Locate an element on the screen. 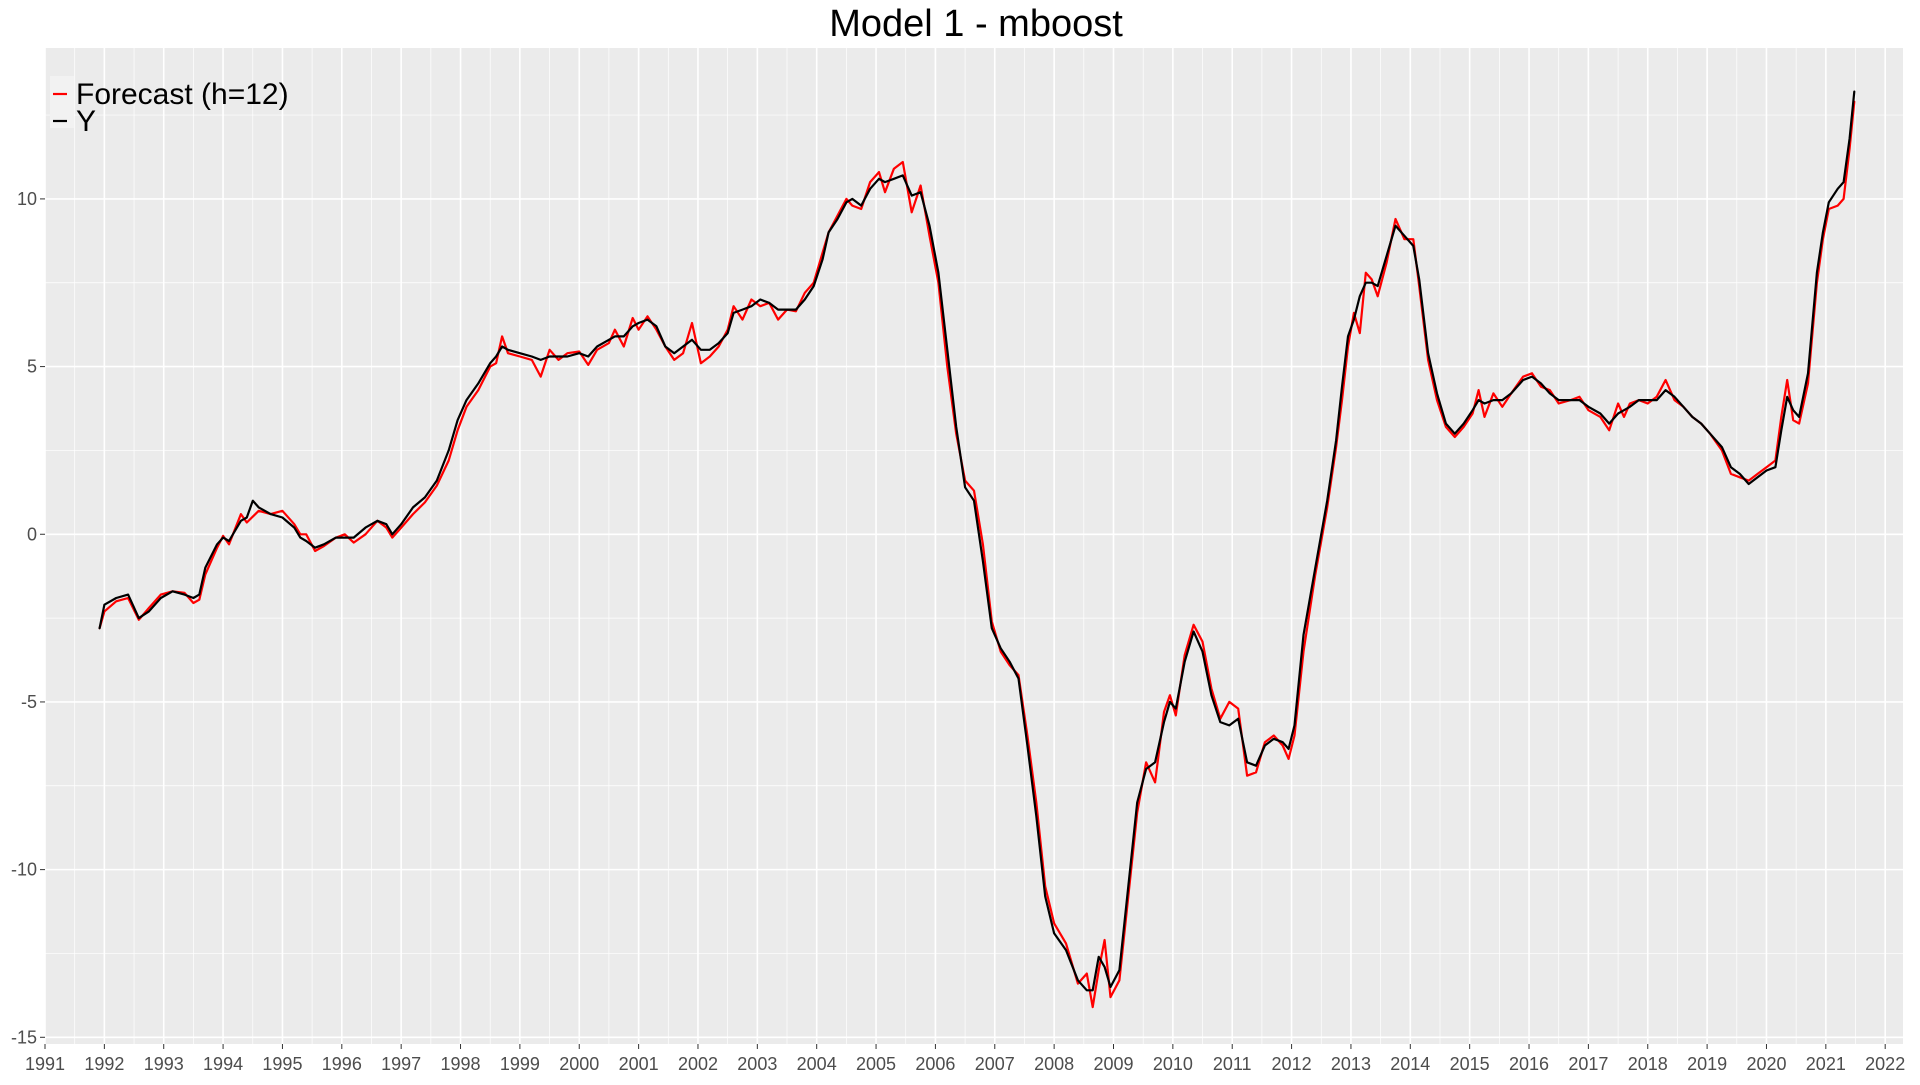  x-tick-label: 1992 is located at coordinates (104, 1064).